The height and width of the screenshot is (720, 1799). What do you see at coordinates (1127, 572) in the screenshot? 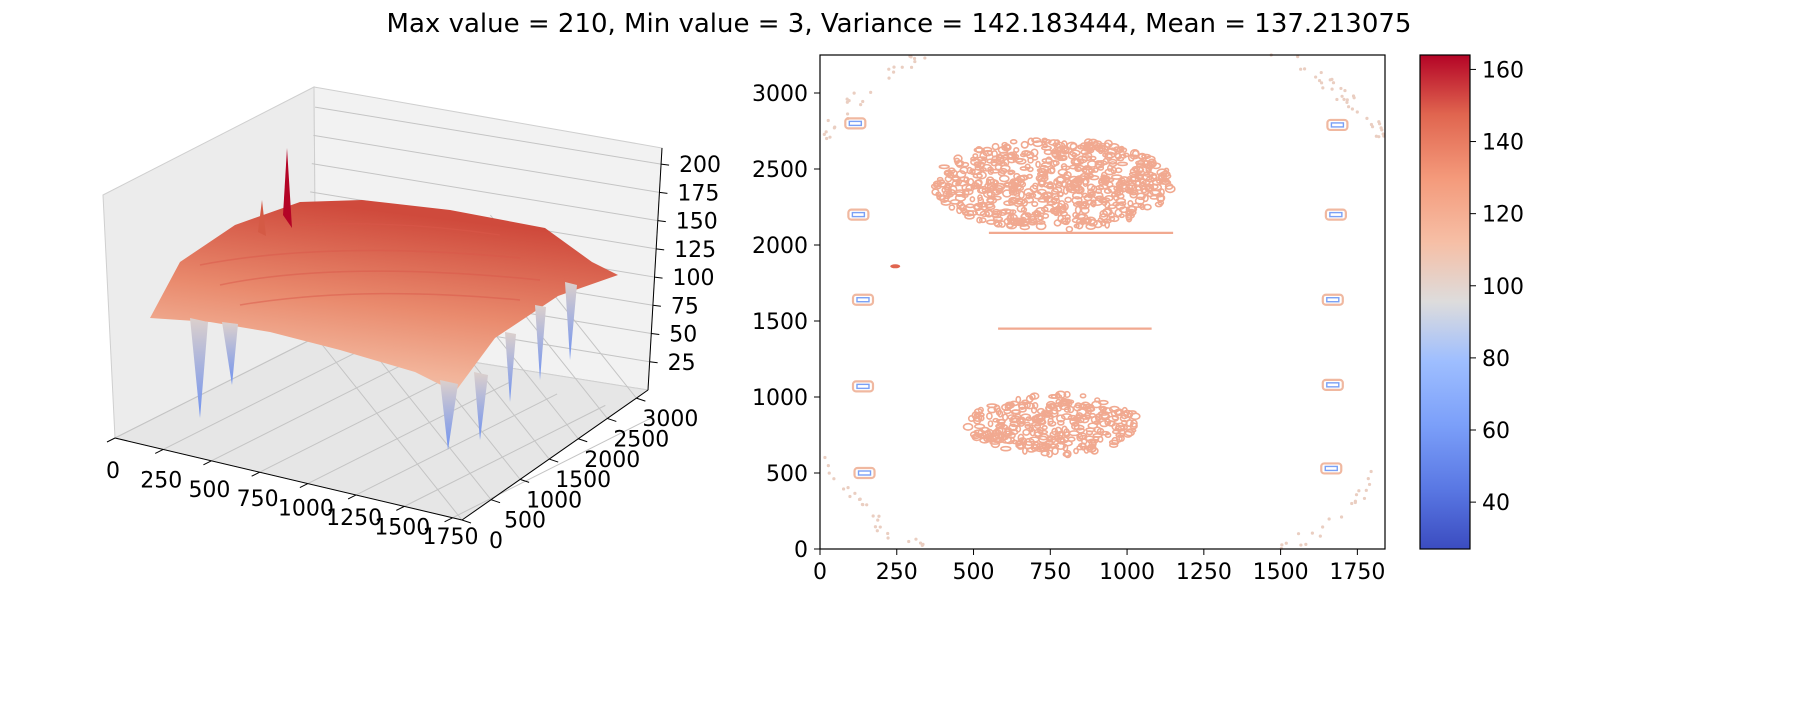
I see `contour-x-tick-label: 1000` at bounding box center [1127, 572].